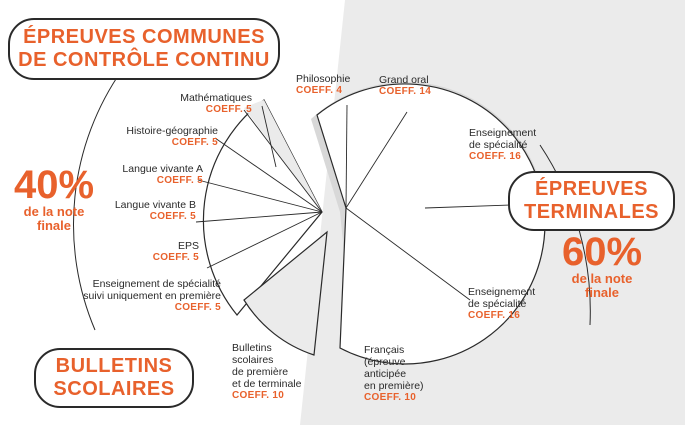 The height and width of the screenshot is (425, 685). I want to click on terminal-exams-title: ÉPREUVES TERMINALES, so click(591, 201).